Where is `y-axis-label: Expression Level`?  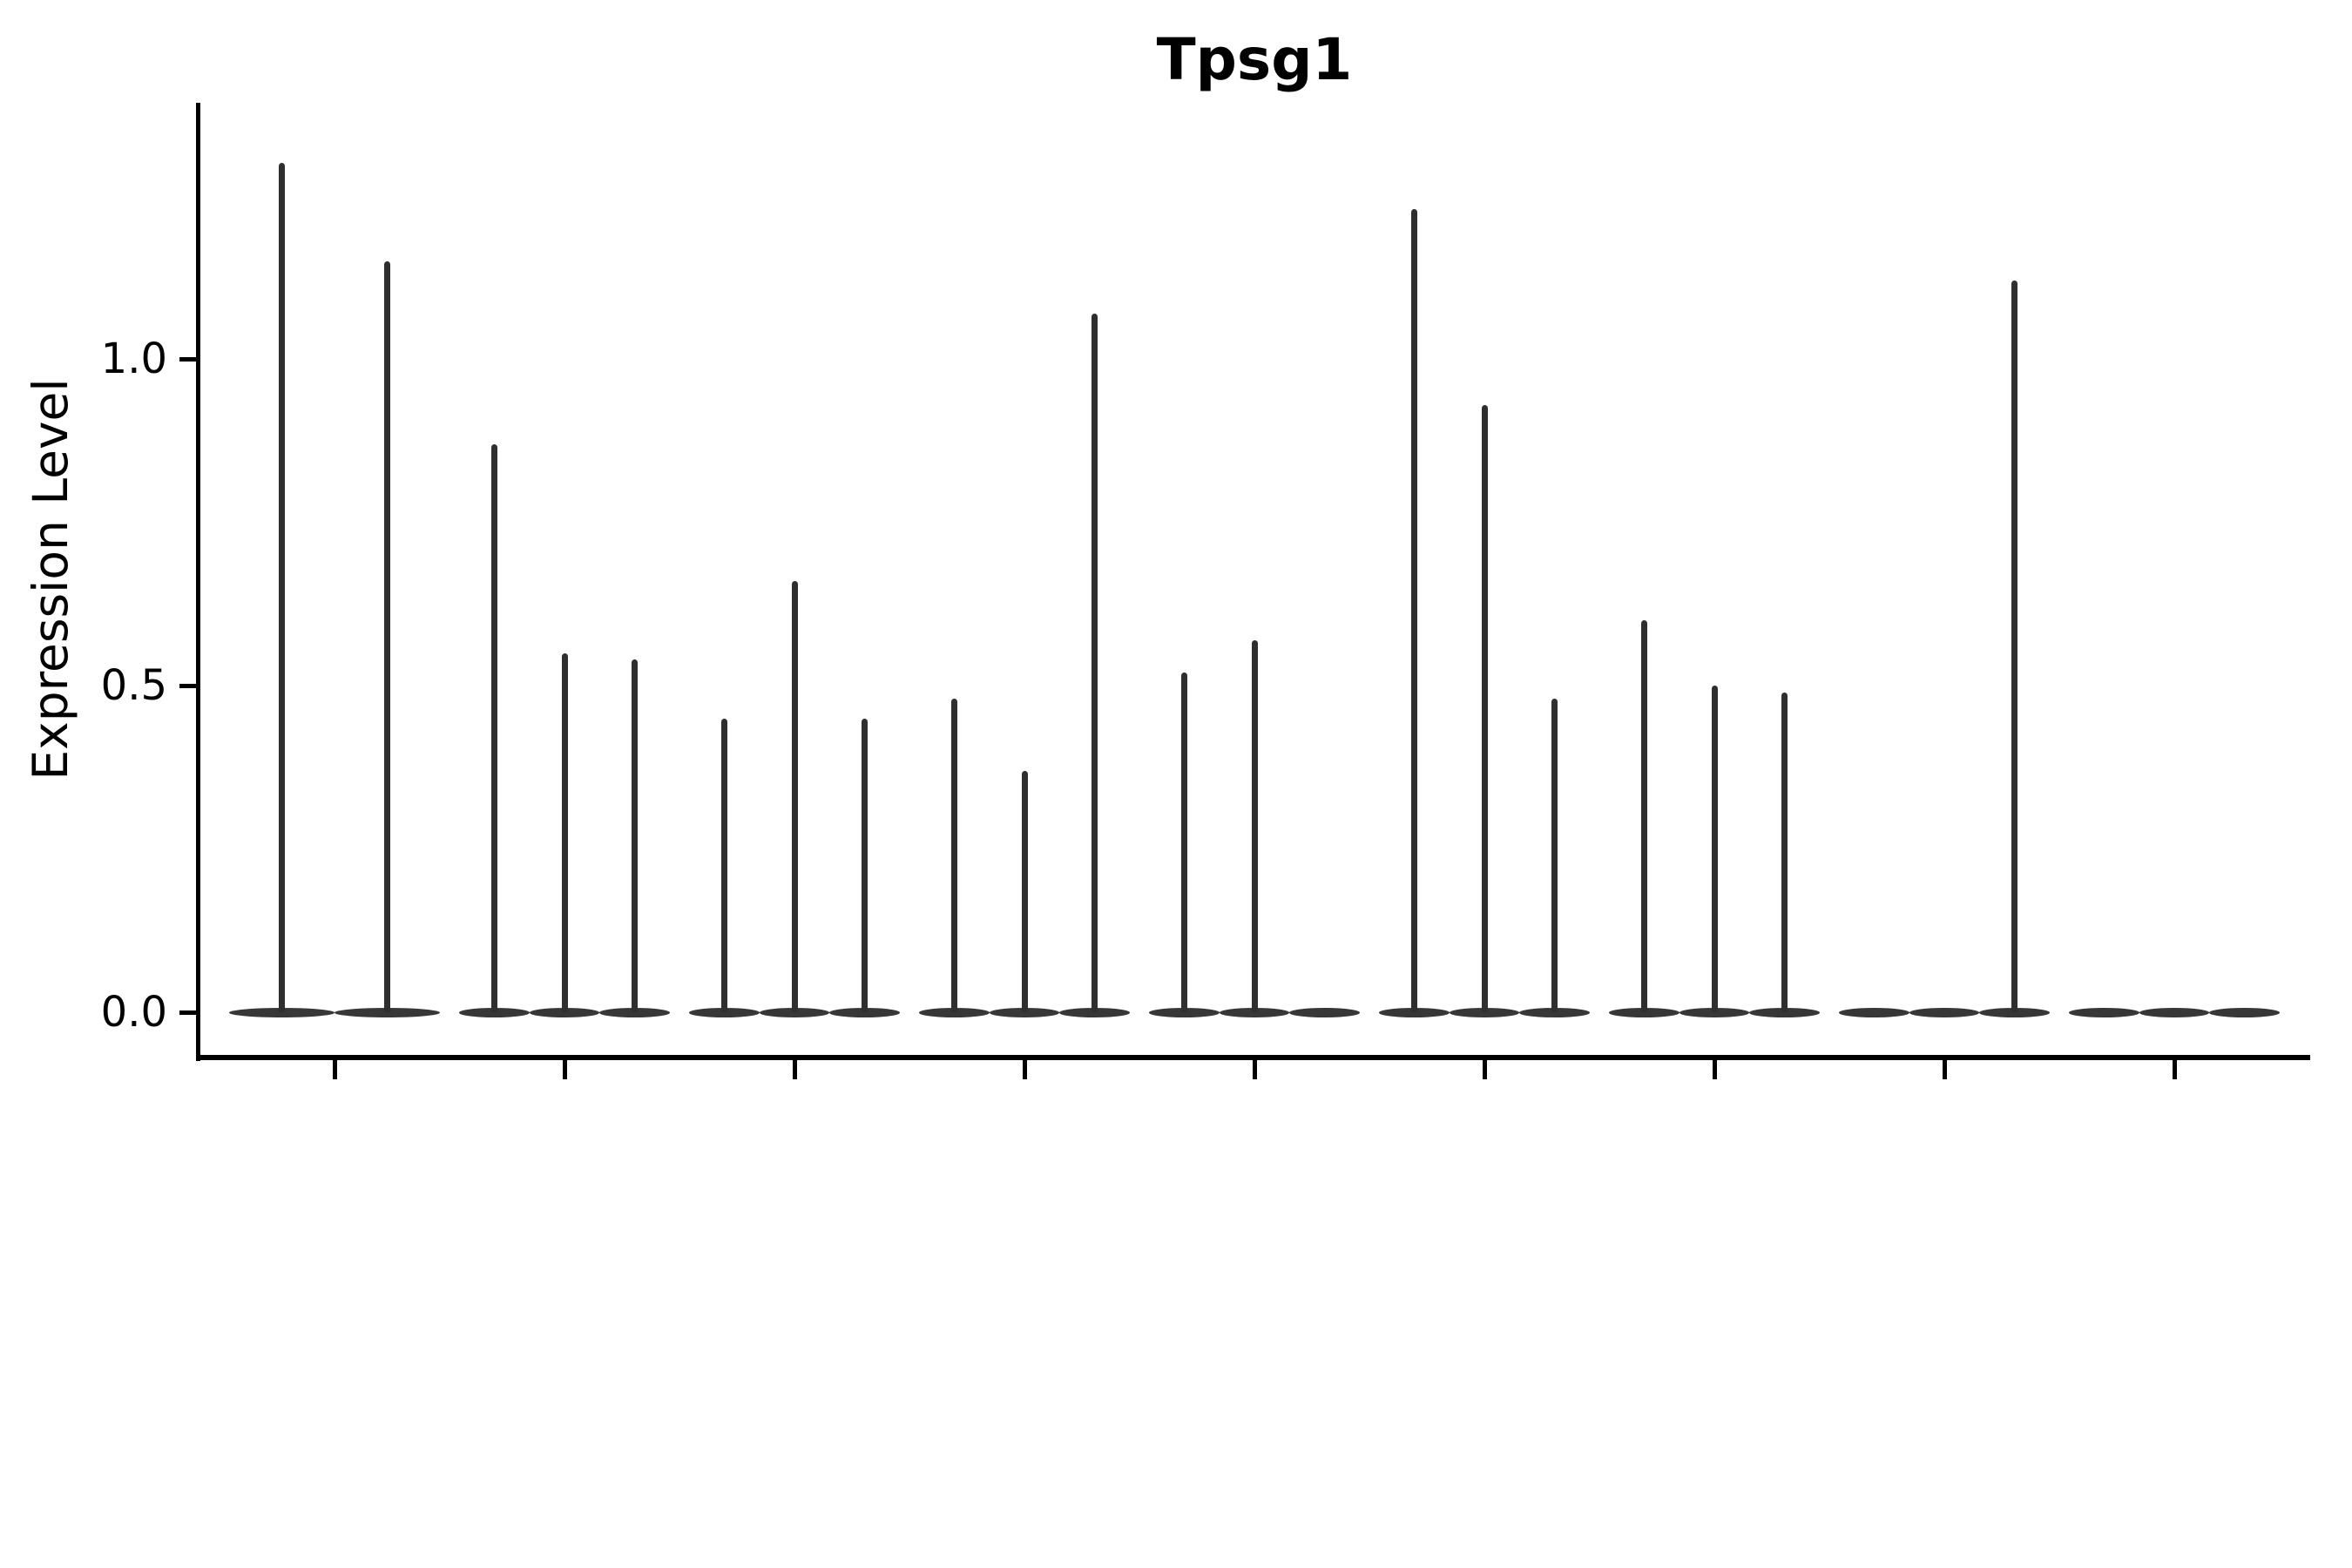
y-axis-label: Expression Level is located at coordinates (50, 579).